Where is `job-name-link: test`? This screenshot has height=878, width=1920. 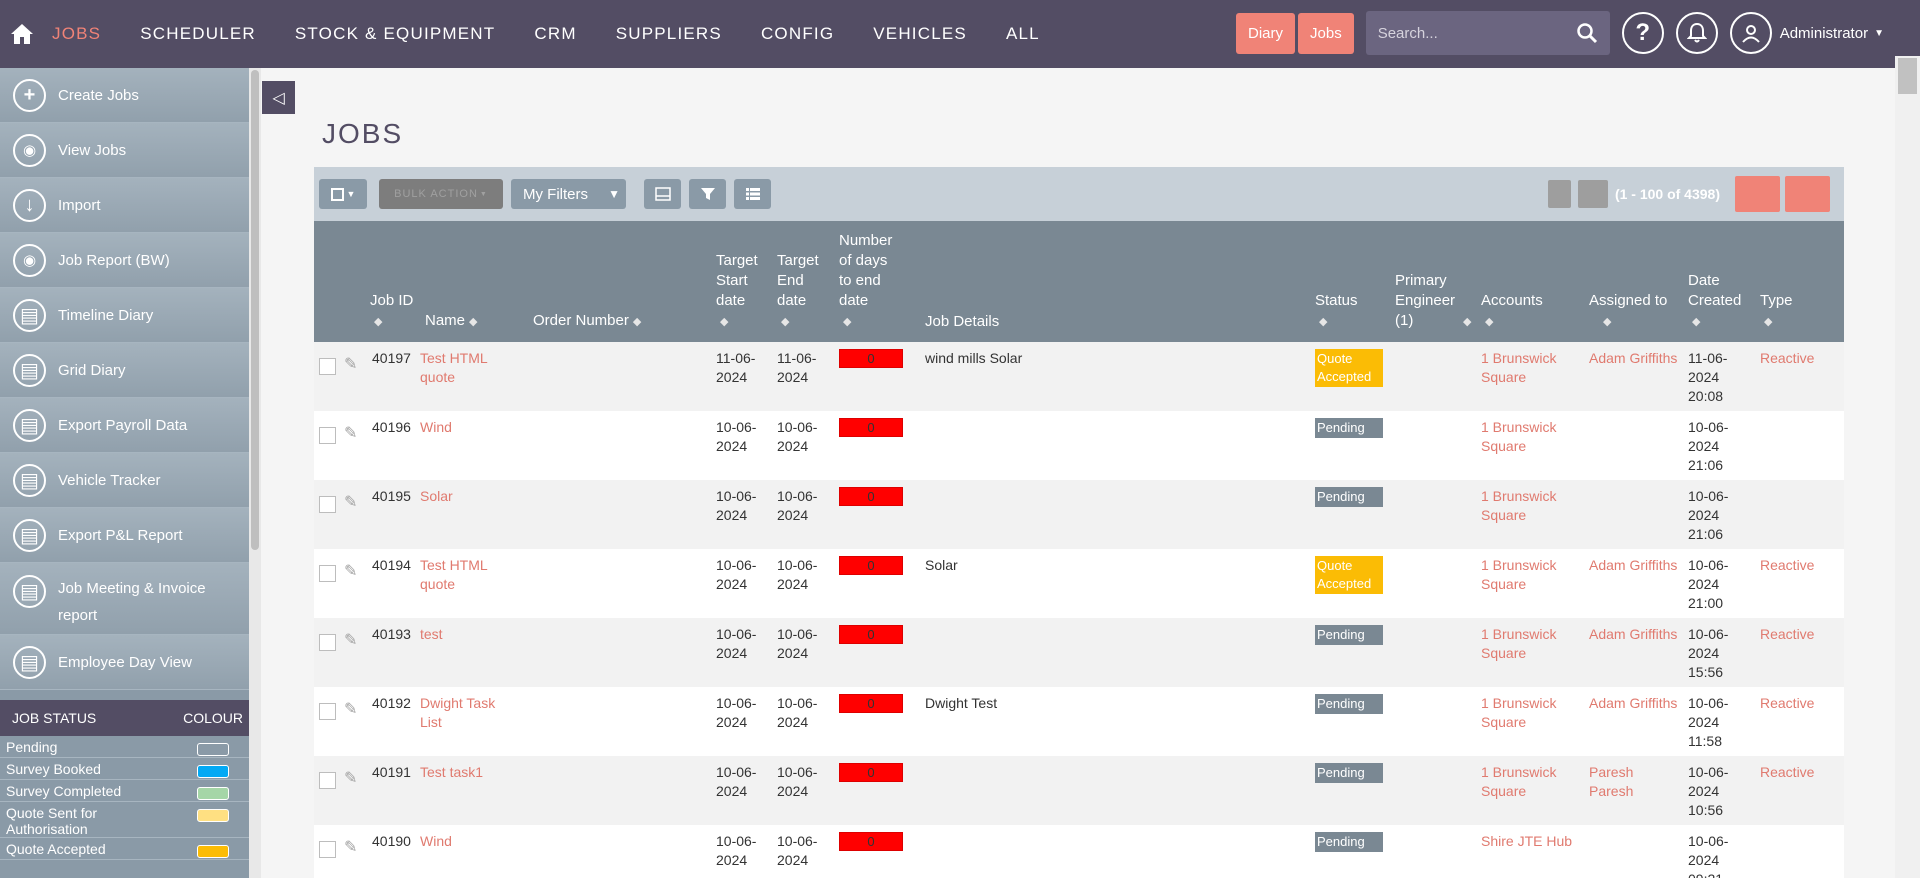 job-name-link: test is located at coordinates (431, 634).